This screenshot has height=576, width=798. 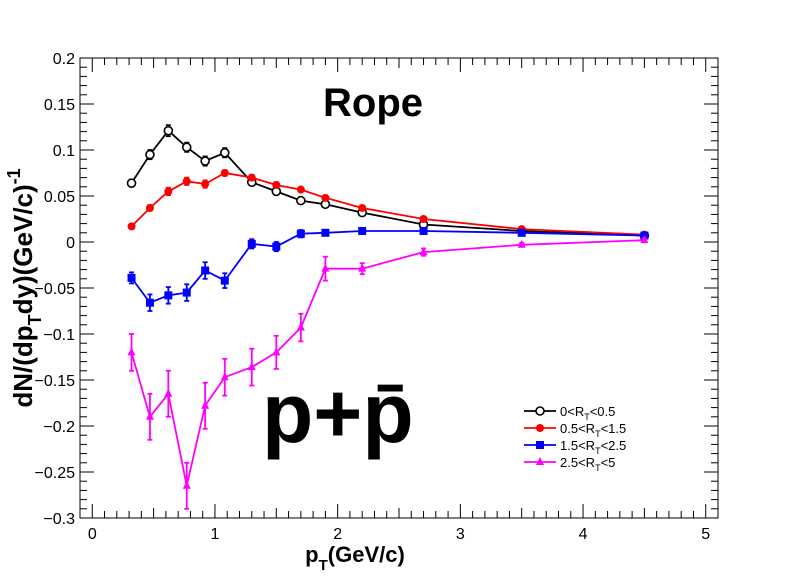 I want to click on y-tick-label: 0.2, so click(x=64, y=59).